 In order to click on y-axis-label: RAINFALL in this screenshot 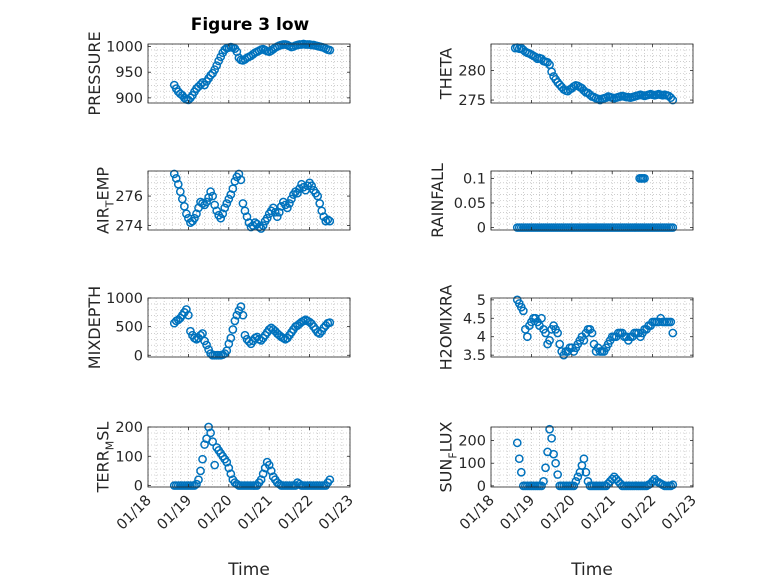, I will do `click(437, 200)`.